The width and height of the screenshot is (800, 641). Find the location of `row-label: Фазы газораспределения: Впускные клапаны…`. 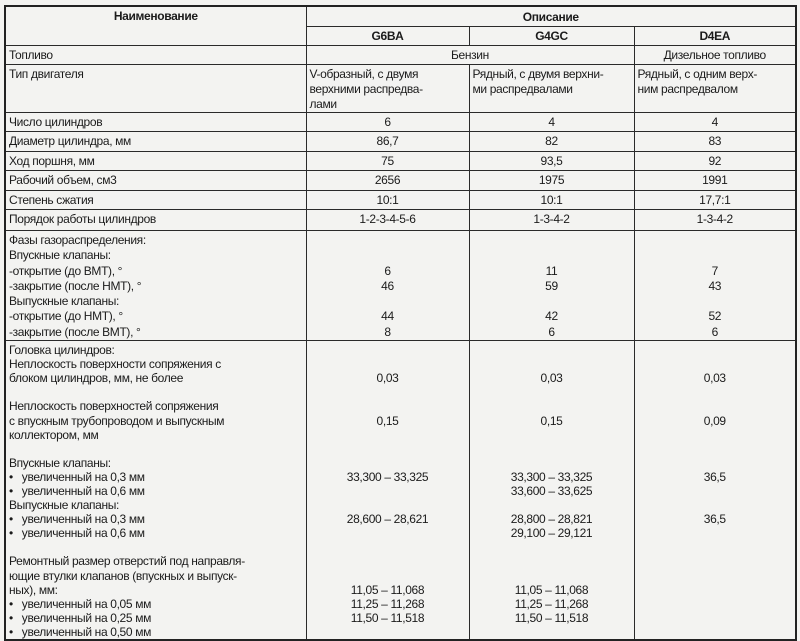

row-label: Фазы газораспределения: Впускные клапаны… is located at coordinates (155, 285).